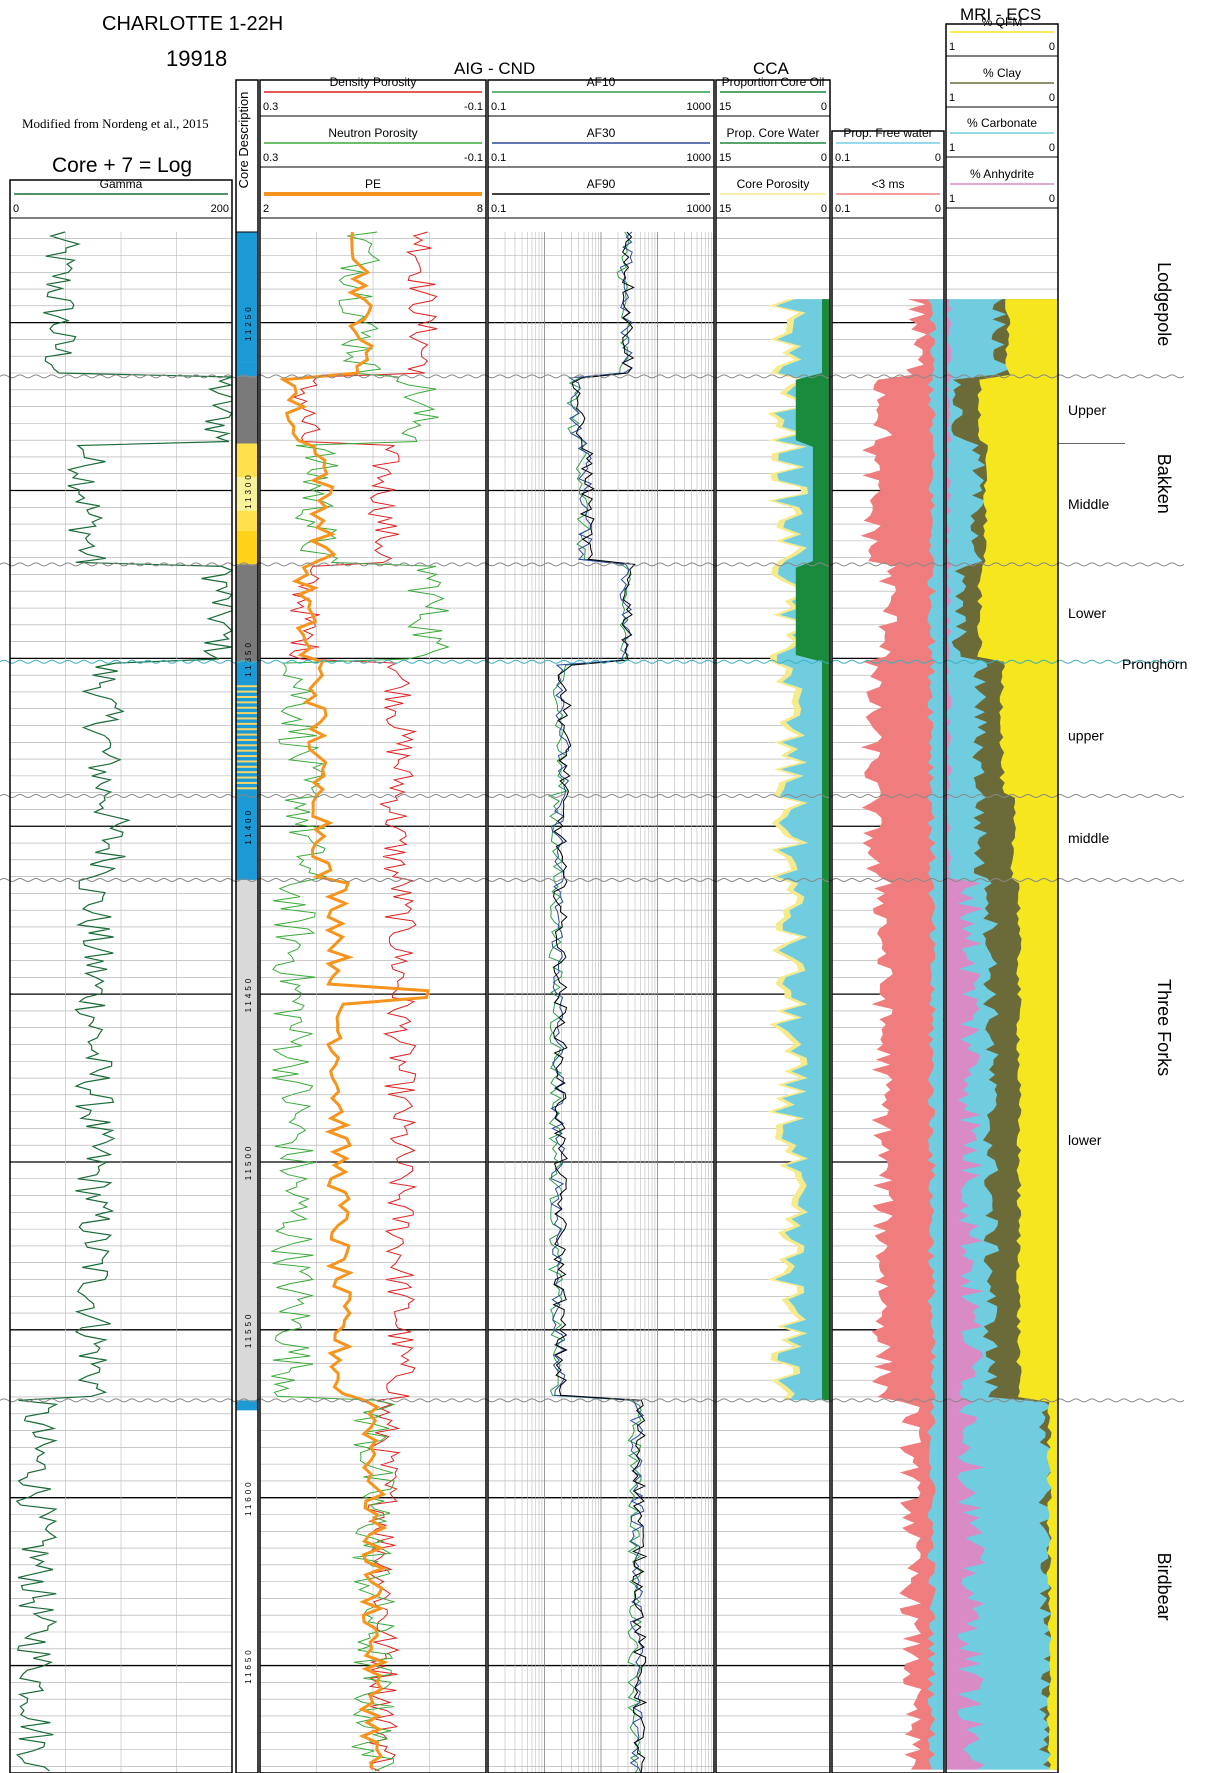  I want to click on cca-frame, so click(773, 926).